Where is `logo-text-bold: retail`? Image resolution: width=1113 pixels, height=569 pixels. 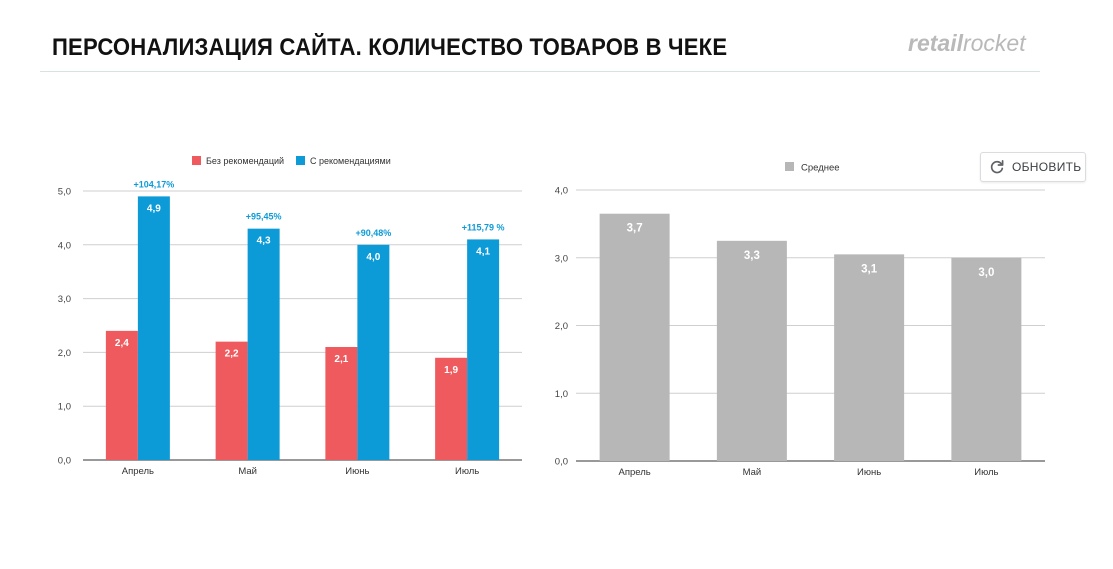 logo-text-bold: retail is located at coordinates (935, 43).